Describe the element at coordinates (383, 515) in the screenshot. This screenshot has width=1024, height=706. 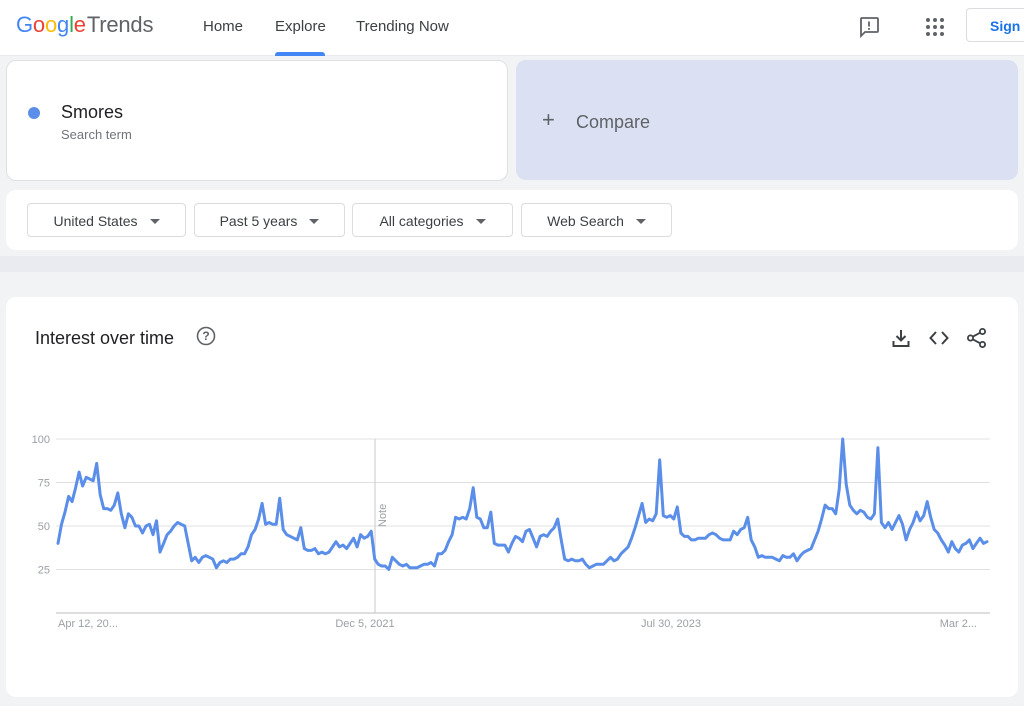
I see `note-label: Note` at that location.